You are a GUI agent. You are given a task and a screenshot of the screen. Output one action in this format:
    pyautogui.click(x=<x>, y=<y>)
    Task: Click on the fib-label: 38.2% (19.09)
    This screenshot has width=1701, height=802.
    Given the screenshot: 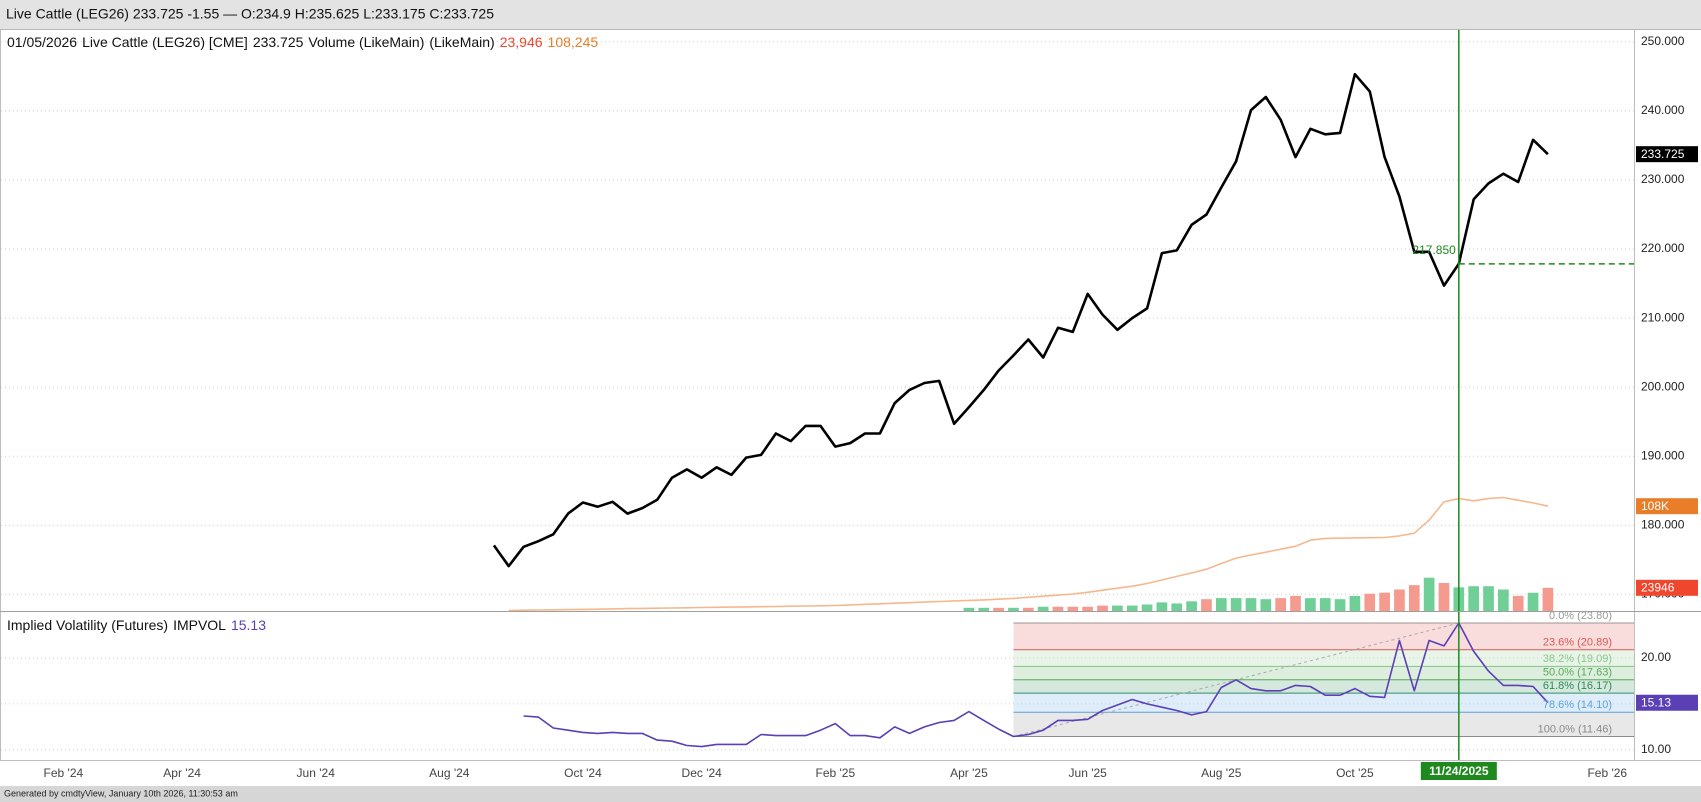 What is the action you would take?
    pyautogui.click(x=1577, y=659)
    